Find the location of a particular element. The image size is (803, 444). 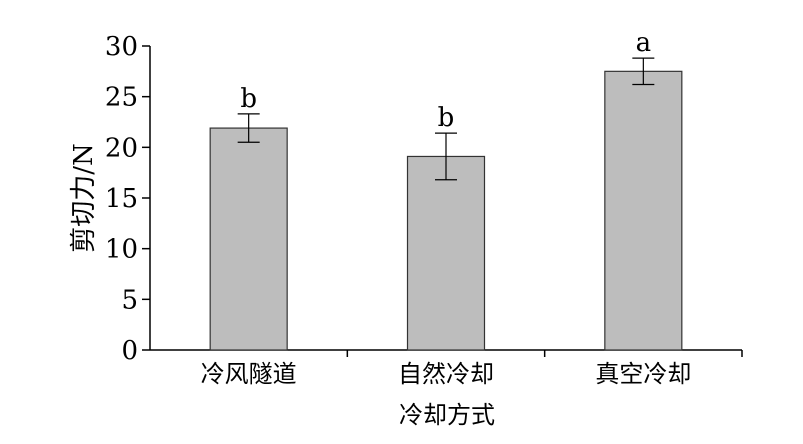

x-tick-label: 真空冷却 is located at coordinates (643, 374).